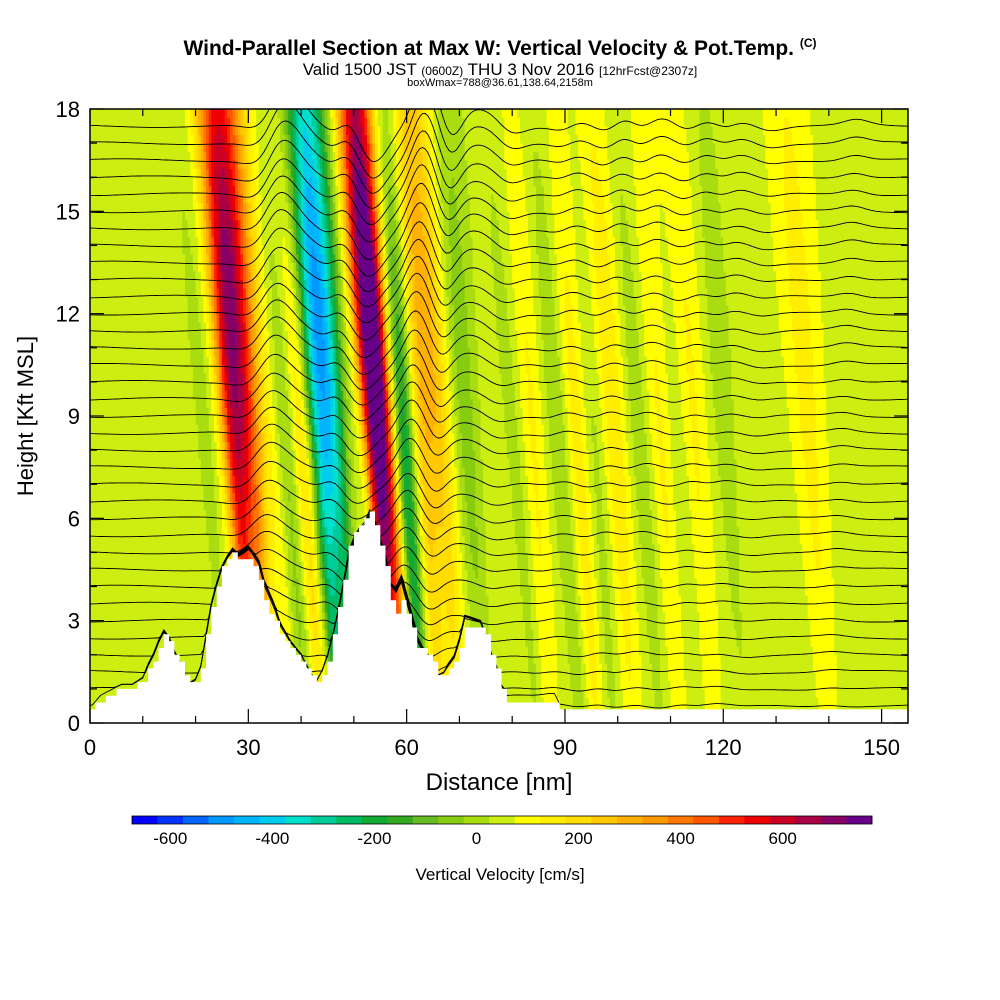 Image resolution: width=1000 pixels, height=1000 pixels. Describe the element at coordinates (680, 838) in the screenshot. I see `colorbar-tick-label: 400` at that location.